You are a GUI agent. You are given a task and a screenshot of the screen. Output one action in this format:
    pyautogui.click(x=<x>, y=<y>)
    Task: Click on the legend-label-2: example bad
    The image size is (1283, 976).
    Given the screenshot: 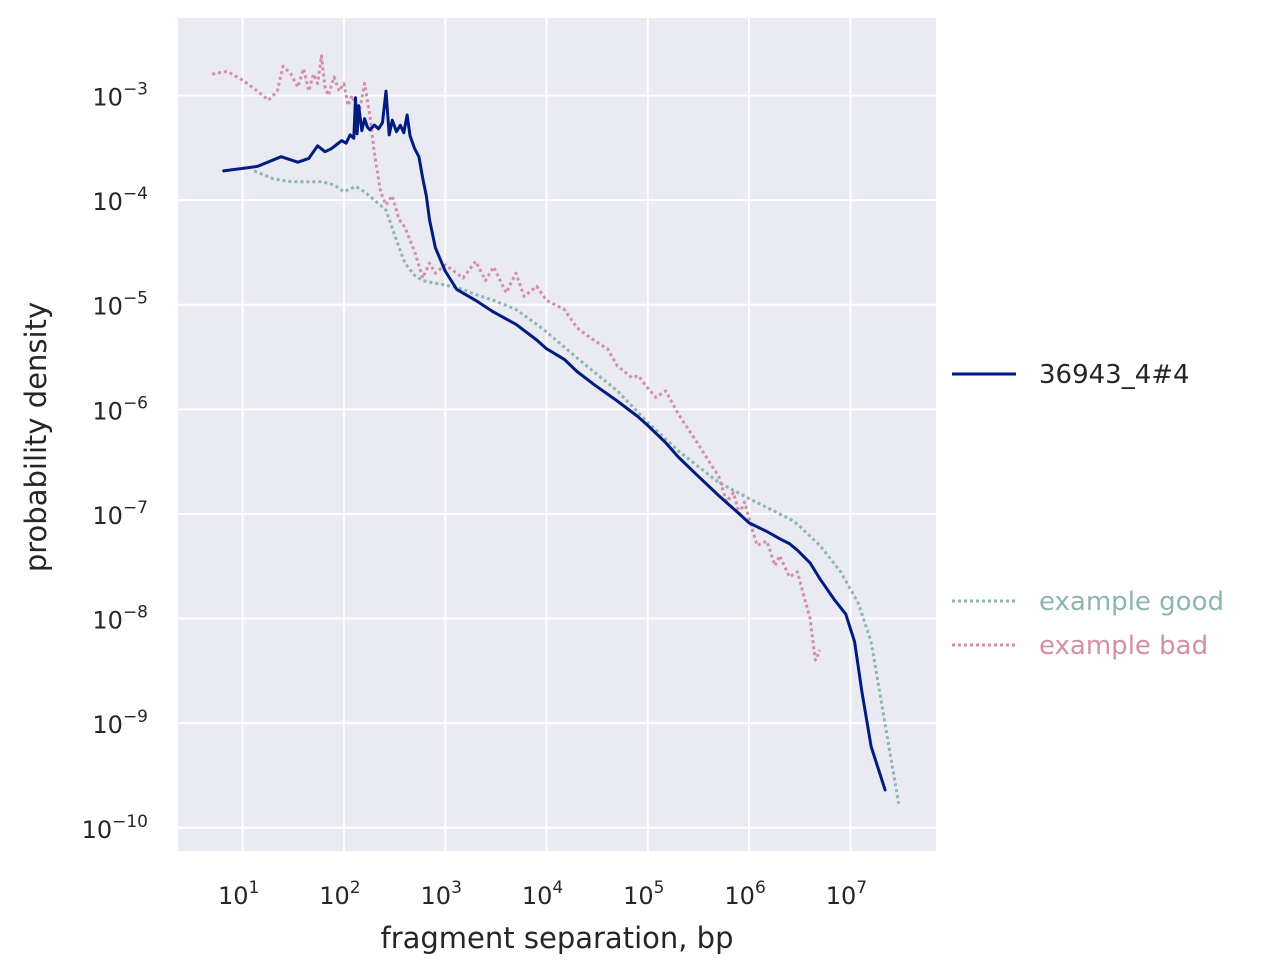 What is the action you would take?
    pyautogui.click(x=1123, y=646)
    